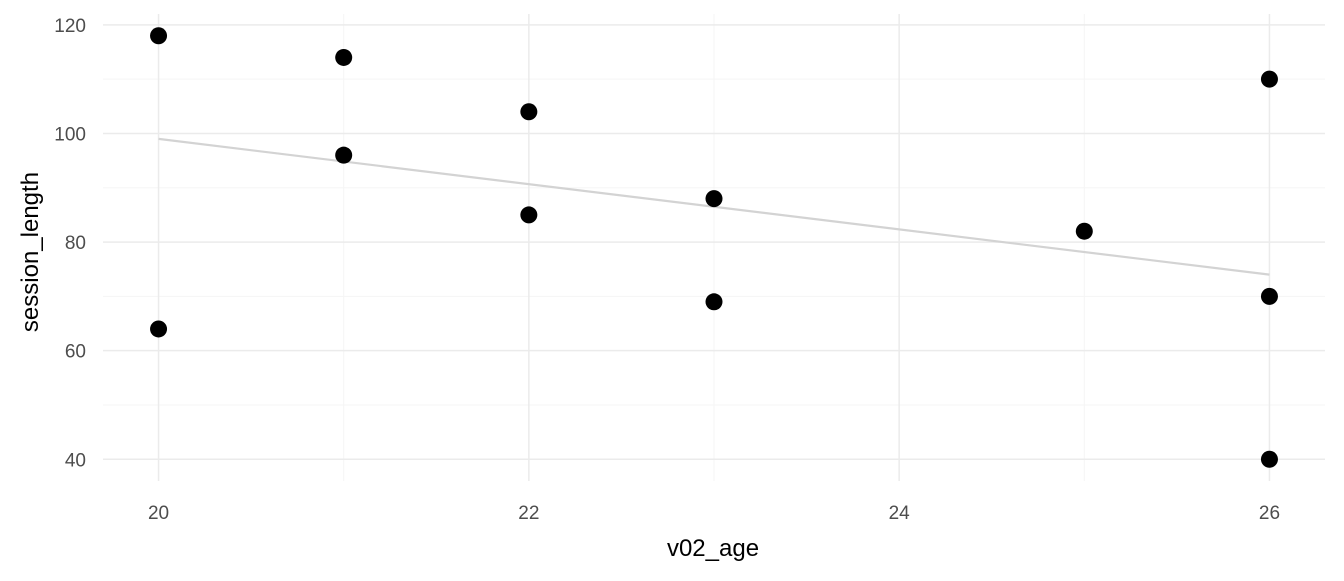  Describe the element at coordinates (714, 513) in the screenshot. I see `x-axis-ticks: 20 22 24 26` at that location.